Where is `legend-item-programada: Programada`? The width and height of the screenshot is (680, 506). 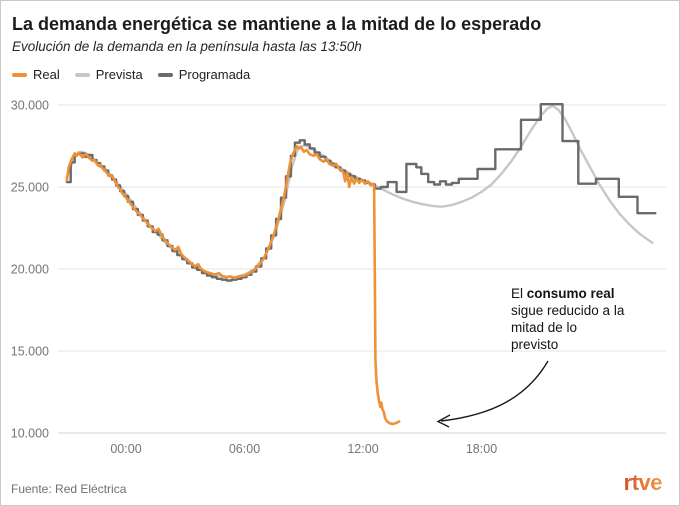
legend-item-programada: Programada is located at coordinates (204, 74).